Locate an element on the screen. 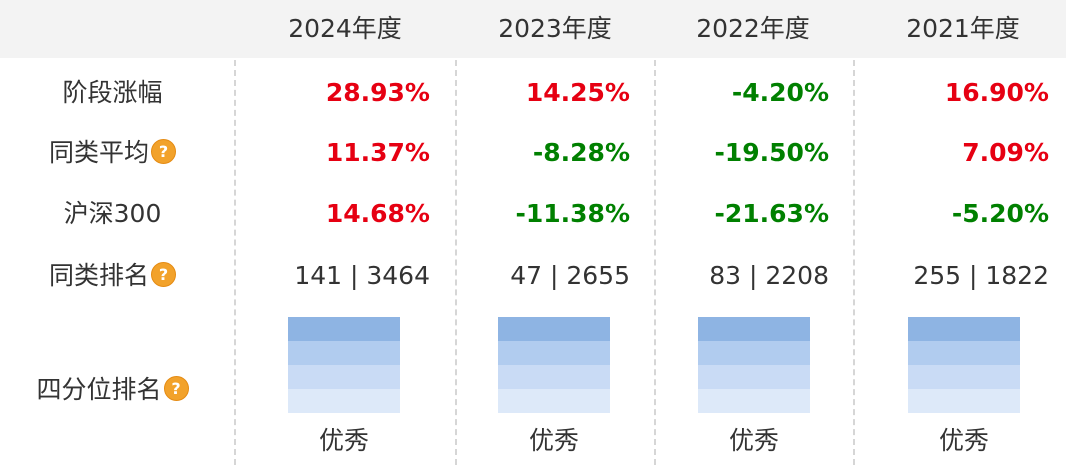 Image resolution: width=1066 pixels, height=465 pixels. value-cell: 14.68% is located at coordinates (377, 213).